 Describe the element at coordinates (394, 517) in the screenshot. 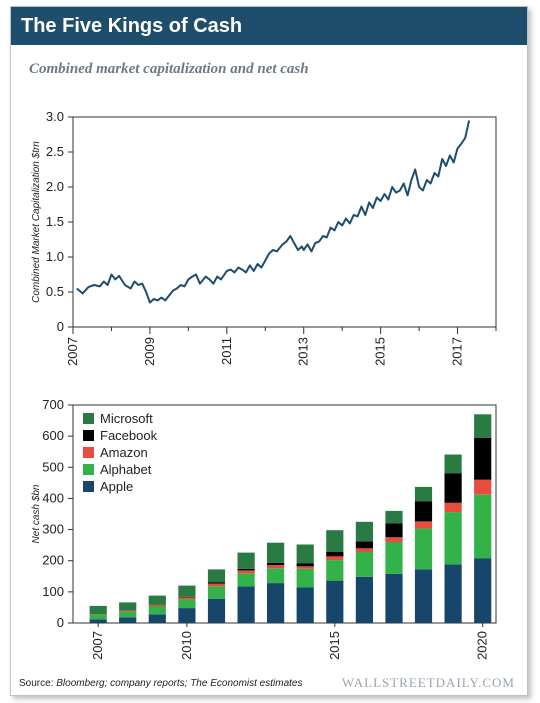

I see `bar-microsoft-2017` at that location.